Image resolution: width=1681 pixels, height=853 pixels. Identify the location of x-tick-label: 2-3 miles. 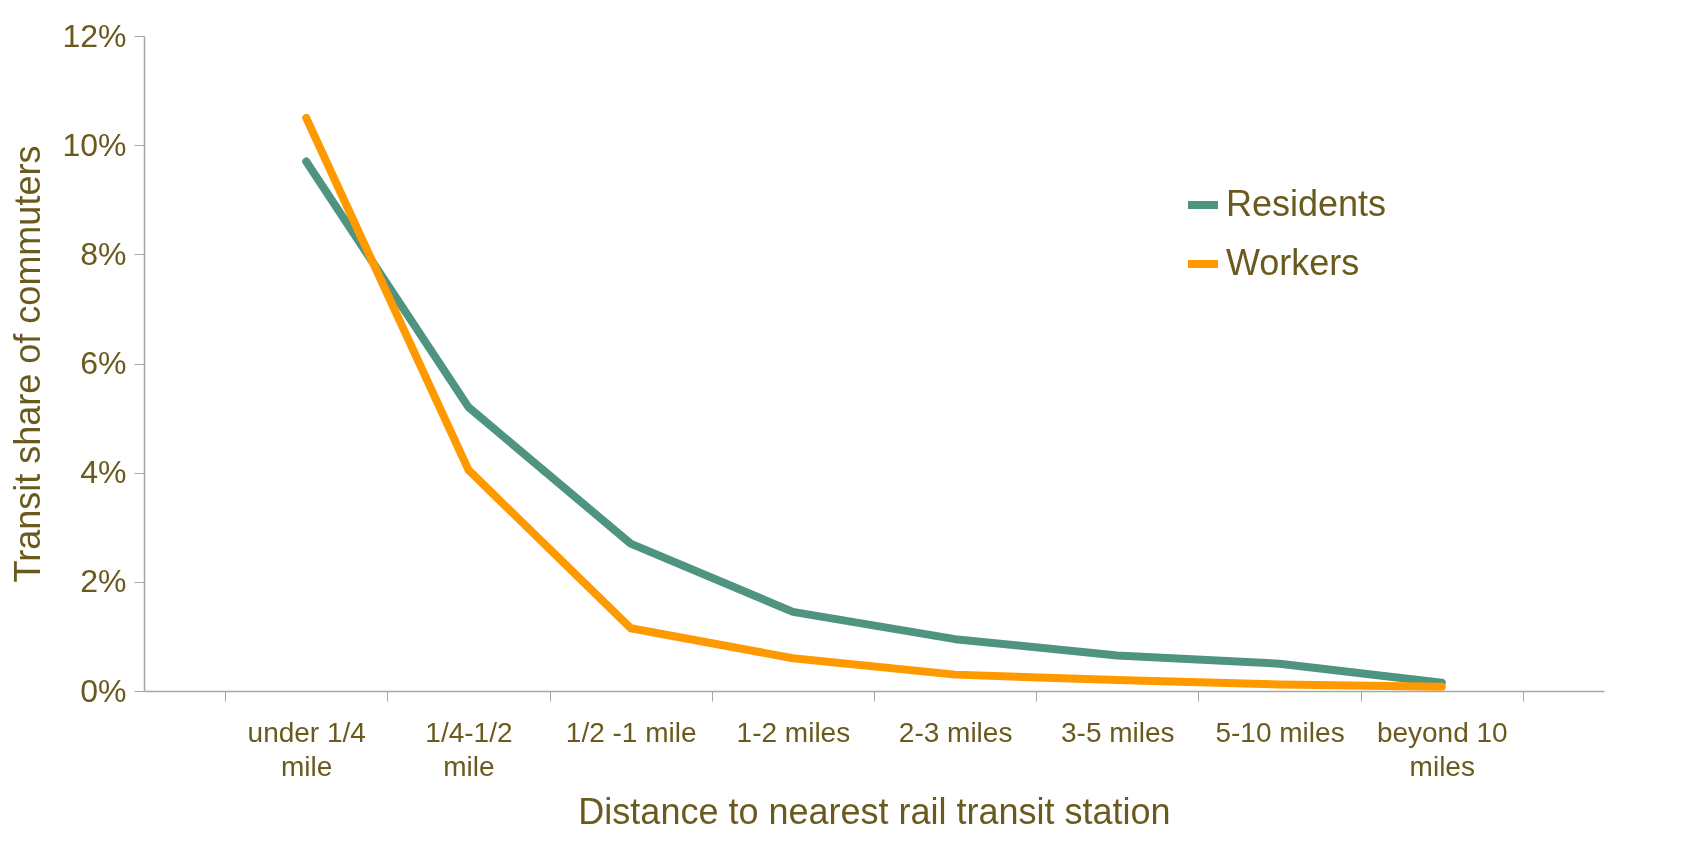
(955, 732).